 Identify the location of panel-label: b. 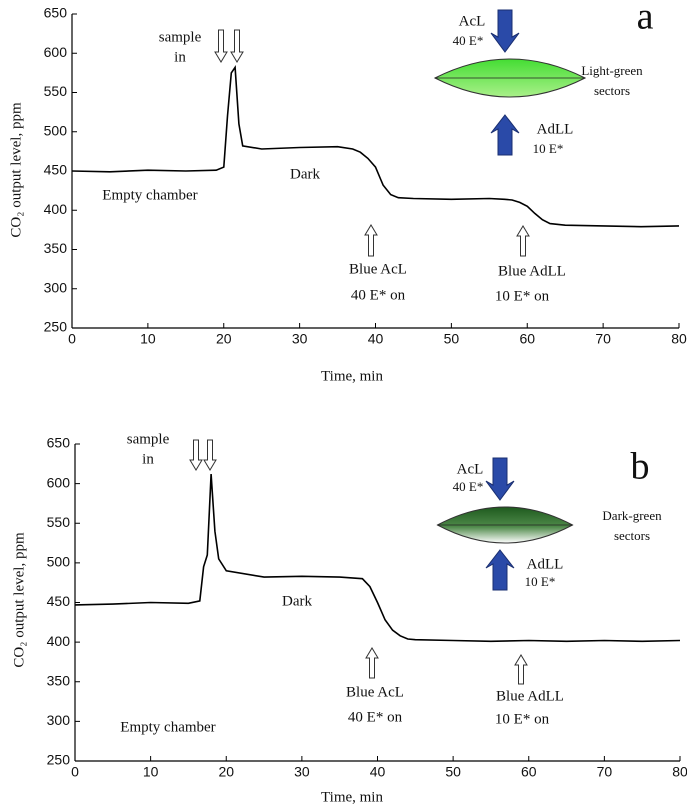
(640, 467).